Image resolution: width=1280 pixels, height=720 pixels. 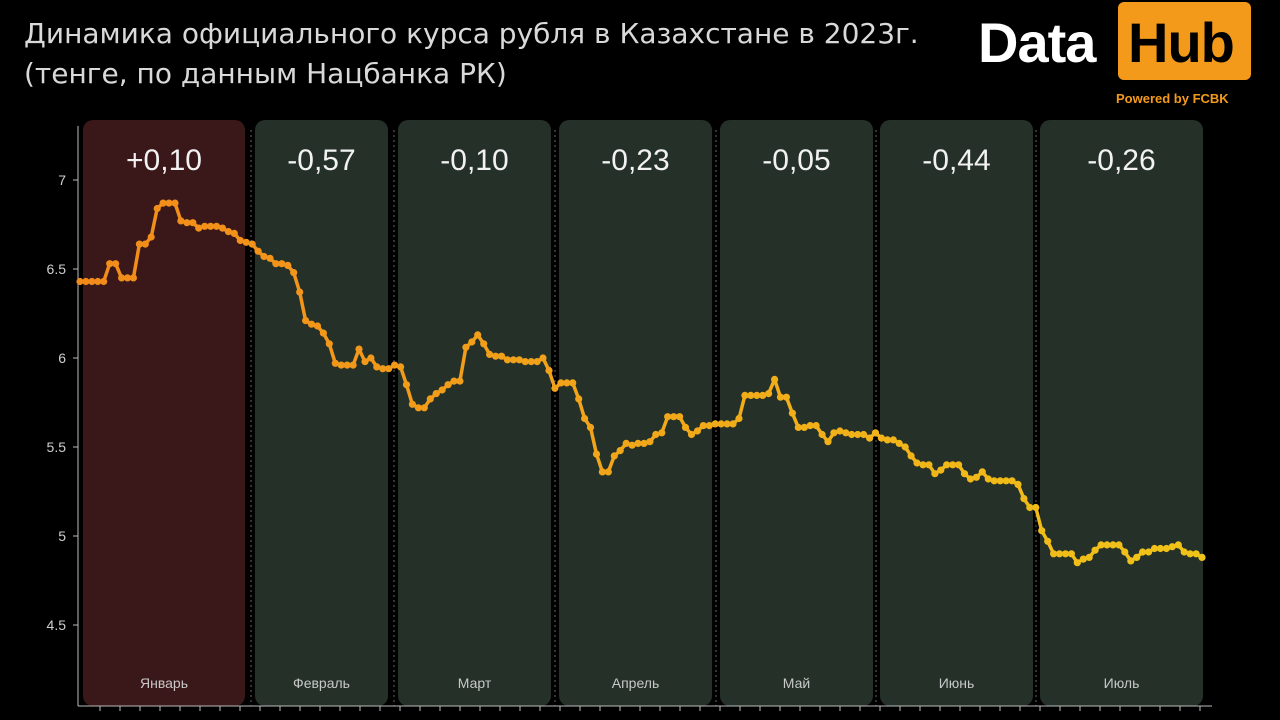 What do you see at coordinates (956, 160) in the screenshot?
I see `month-change-label: -0,44` at bounding box center [956, 160].